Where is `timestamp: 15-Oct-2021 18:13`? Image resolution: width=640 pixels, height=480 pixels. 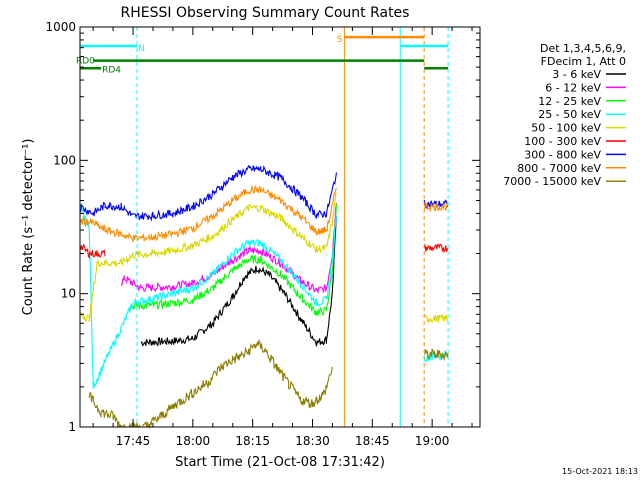
timestamp: 15-Oct-2021 18:13 is located at coordinates (600, 471).